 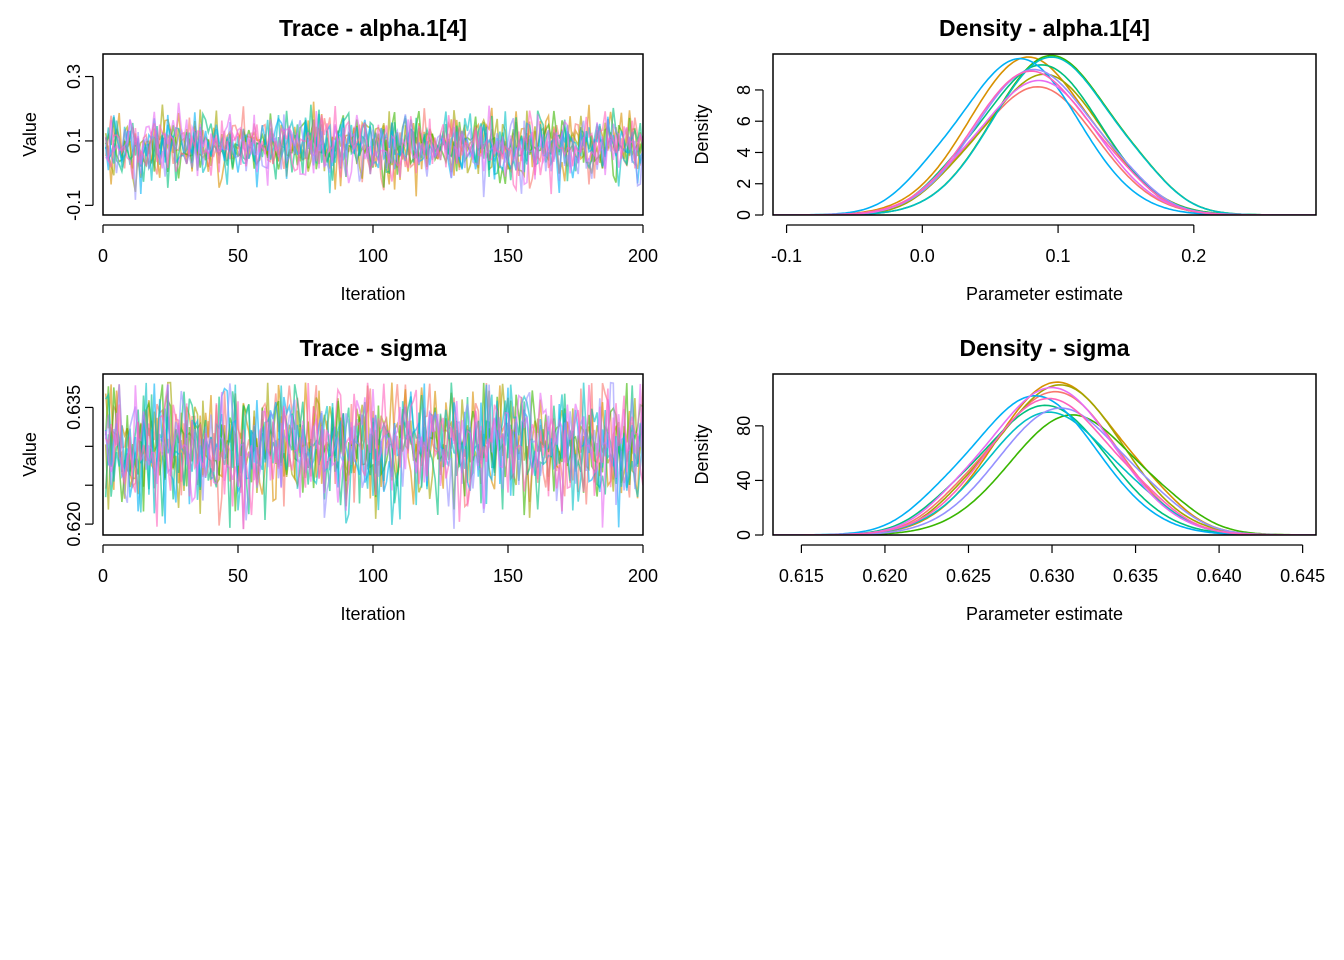 I want to click on y-tick-label: -0.1, so click(x=74, y=205).